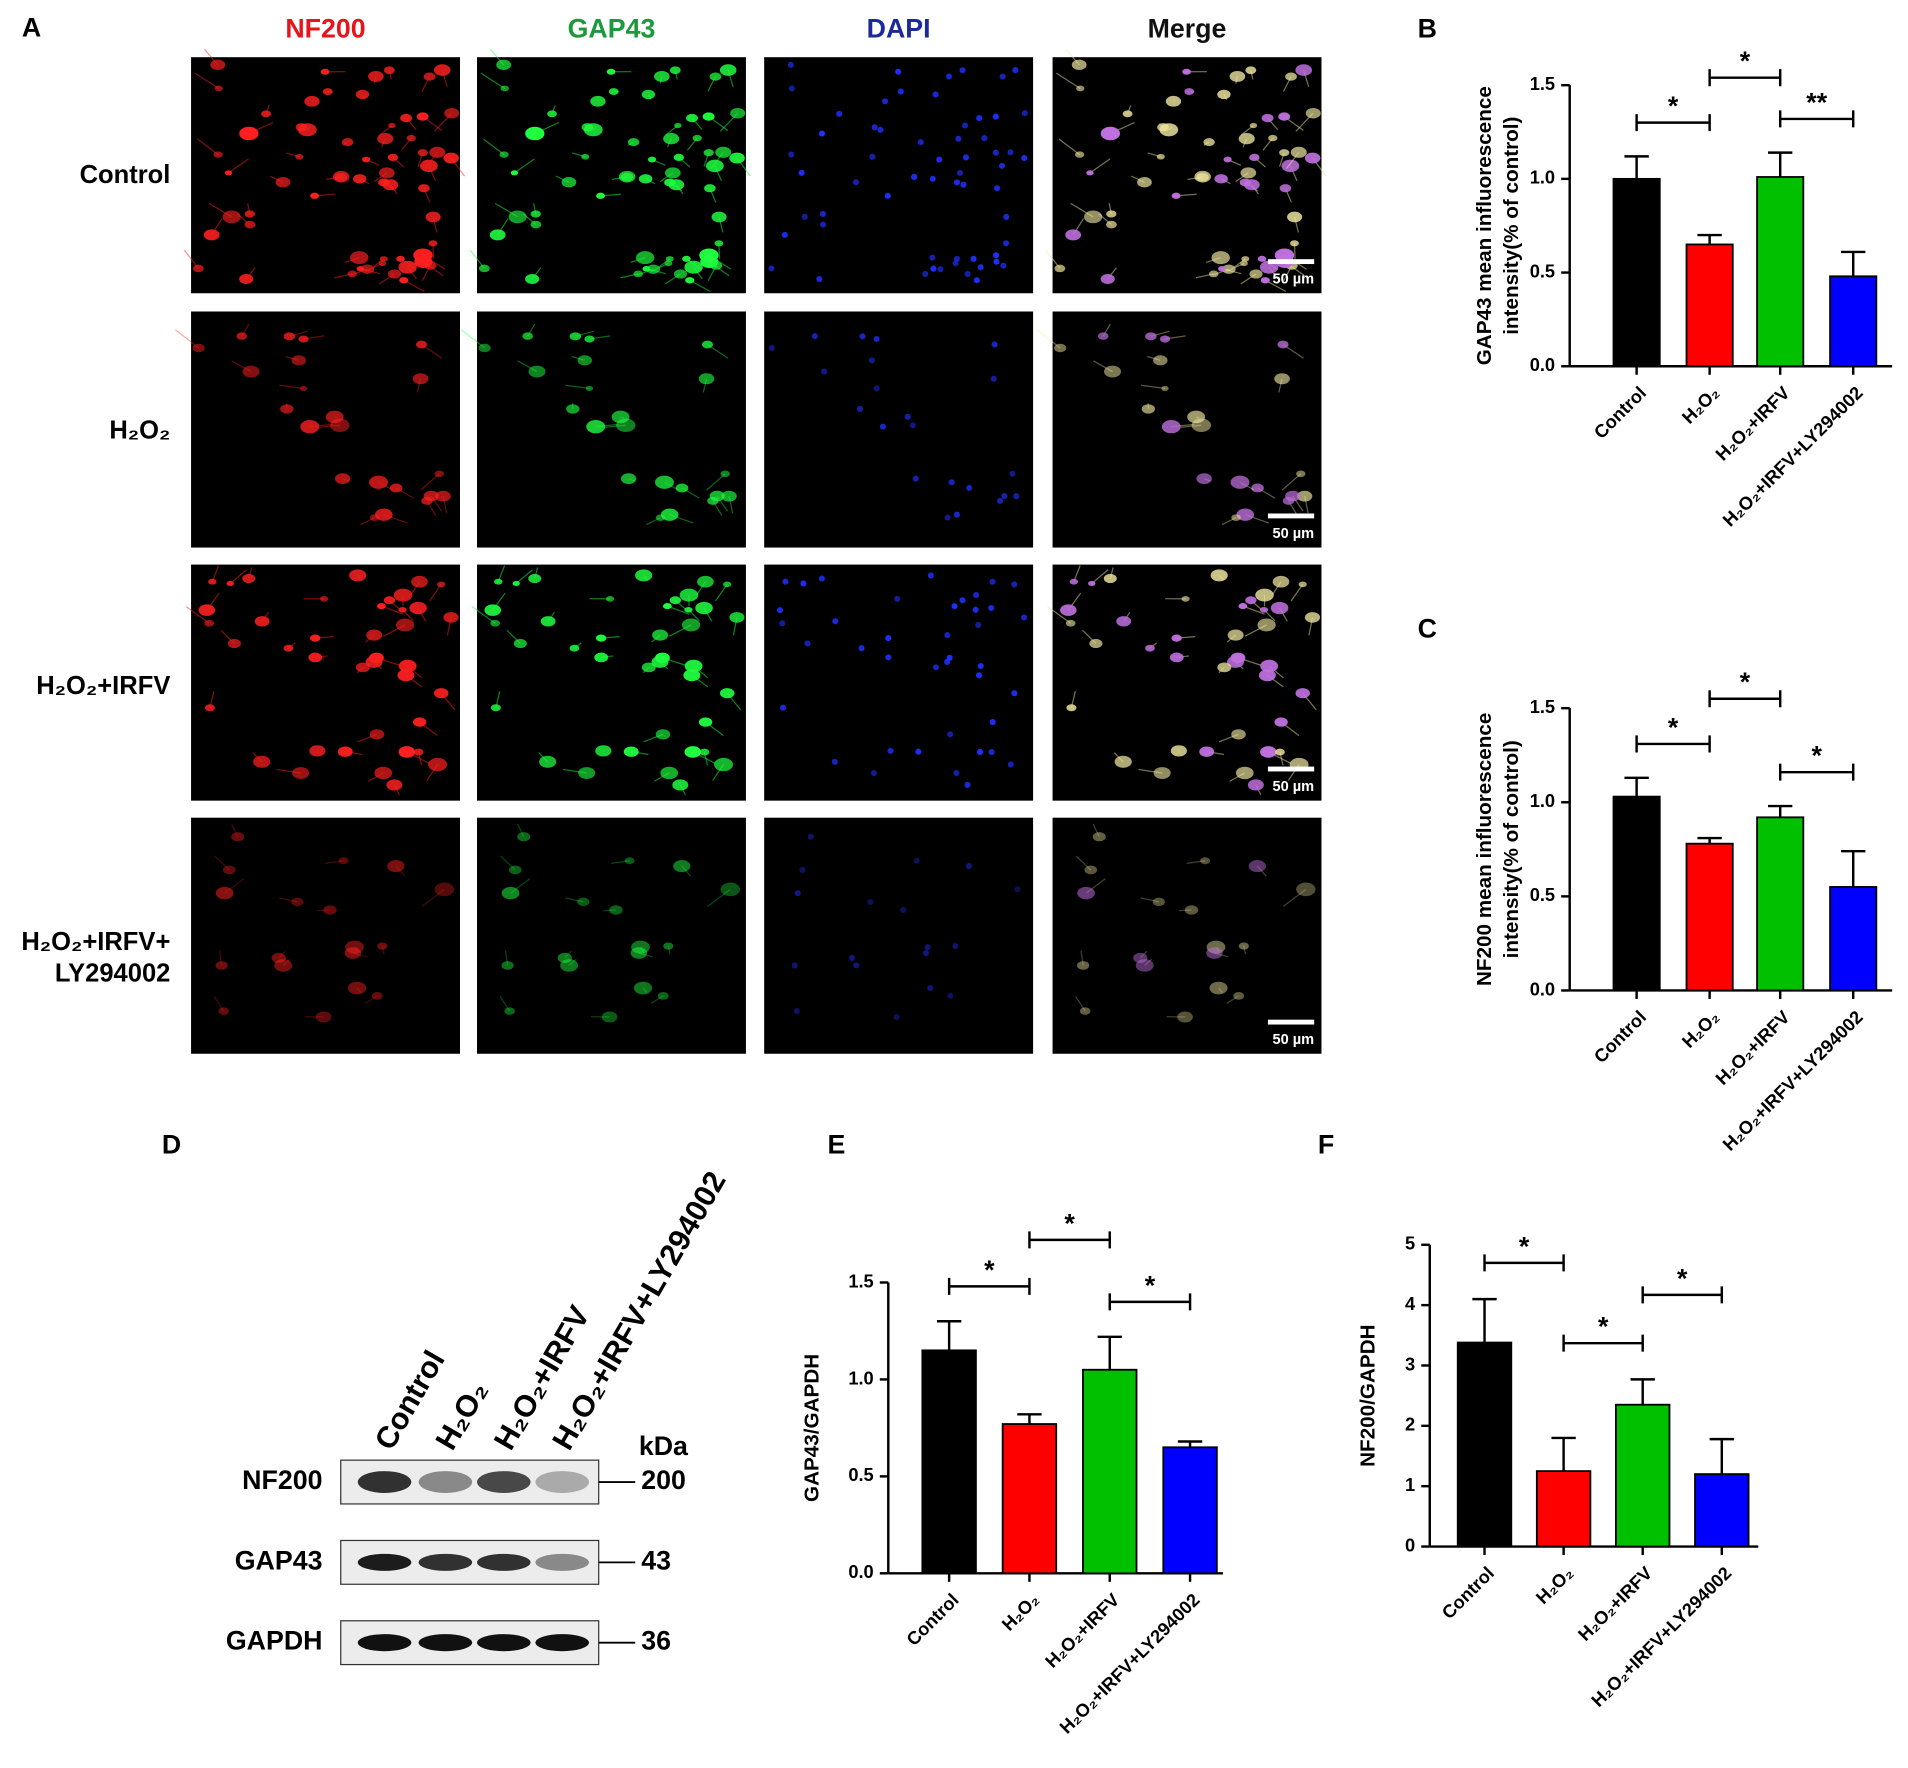 This screenshot has height=1768, width=1908. Describe the element at coordinates (1293, 1040) in the screenshot. I see `scale-bar-label: 50 µm` at that location.